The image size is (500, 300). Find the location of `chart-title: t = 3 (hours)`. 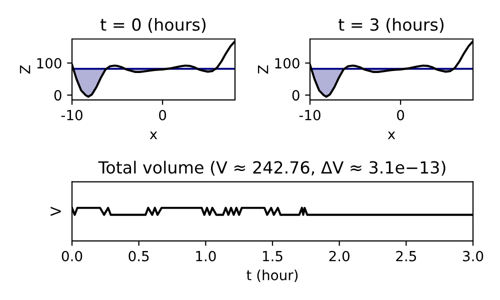

chart-title: t = 3 (hours) is located at coordinates (391, 25).